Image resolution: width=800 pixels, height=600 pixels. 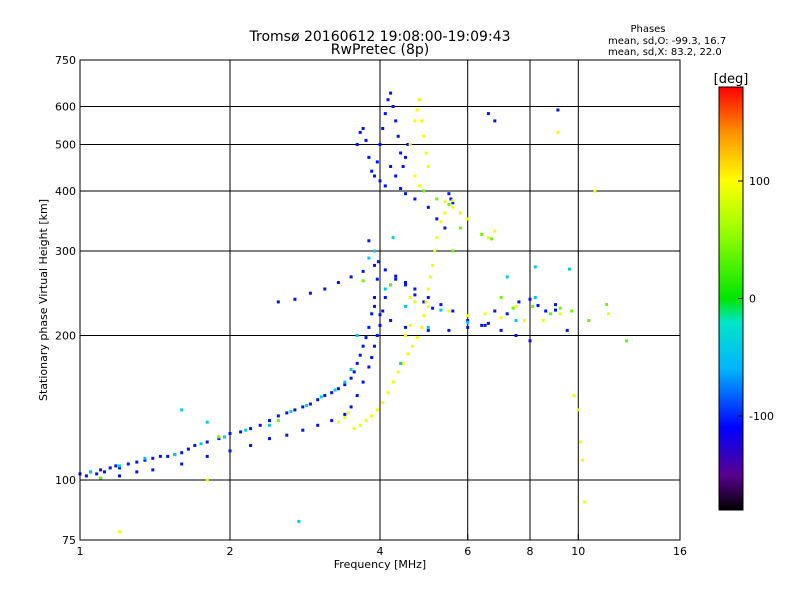 I want to click on chart-subtitle: RwPretec (8p), so click(x=380, y=50).